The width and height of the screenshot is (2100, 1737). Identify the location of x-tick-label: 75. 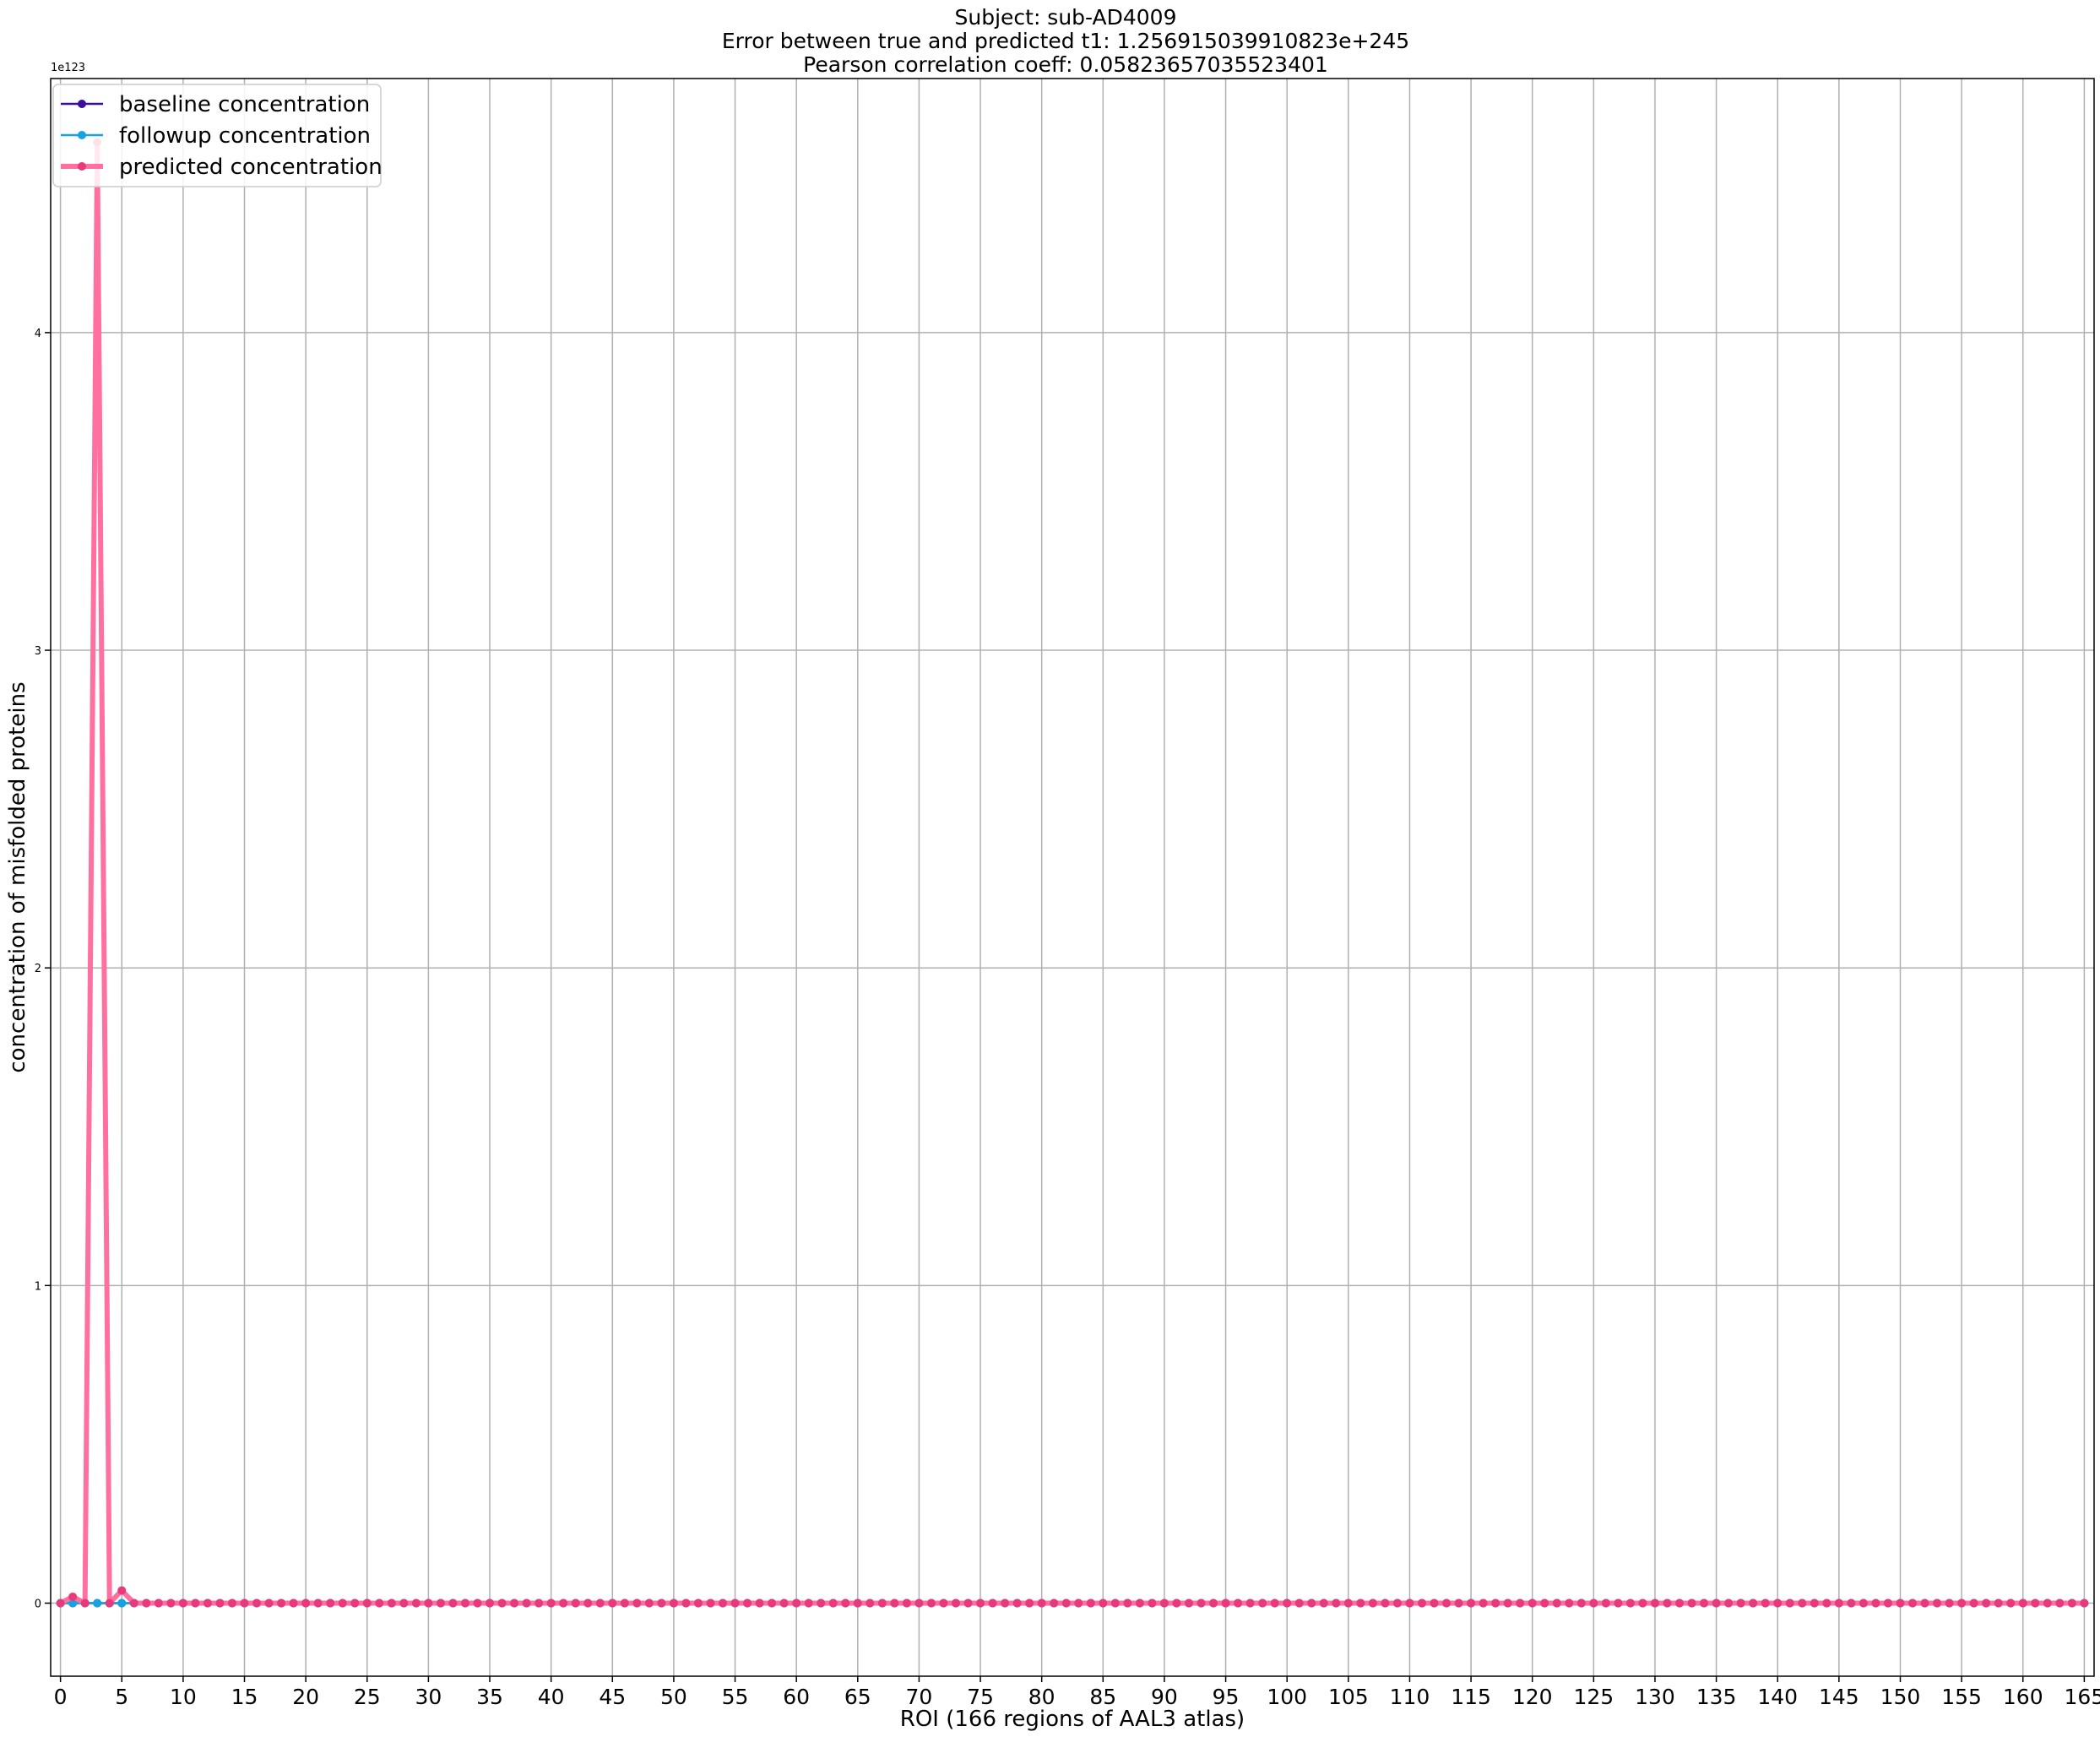
(981, 1697).